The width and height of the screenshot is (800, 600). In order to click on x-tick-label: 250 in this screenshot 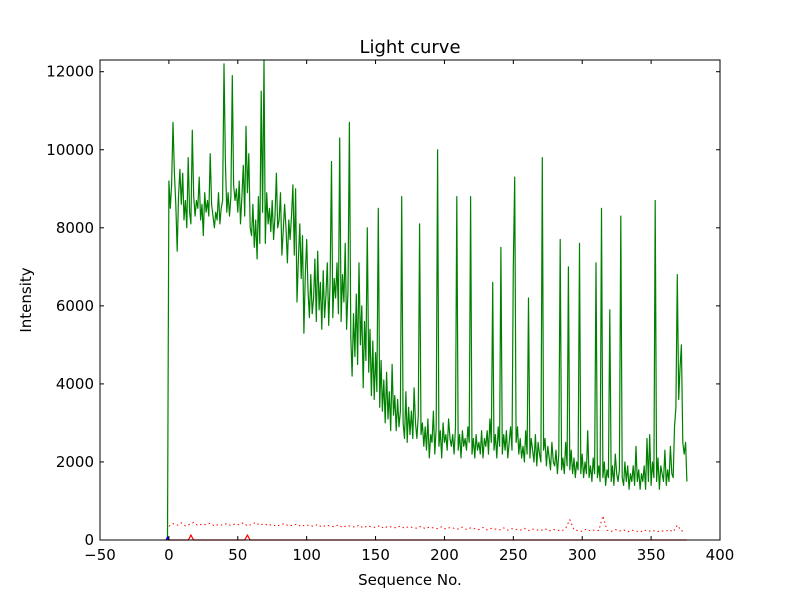, I will do `click(513, 555)`.